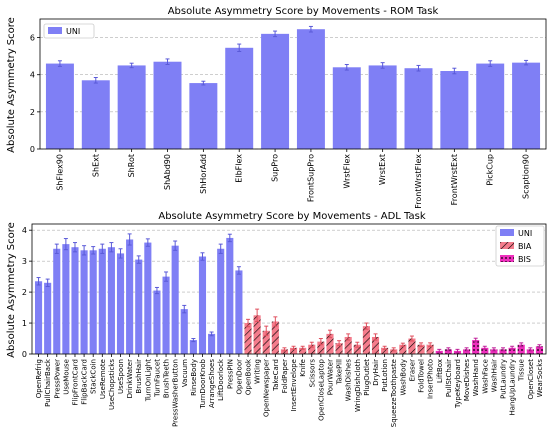 This screenshot has width=550, height=446. What do you see at coordinates (312, 373) in the screenshot?
I see `adl-x-tick-label: Scissors` at bounding box center [312, 373].